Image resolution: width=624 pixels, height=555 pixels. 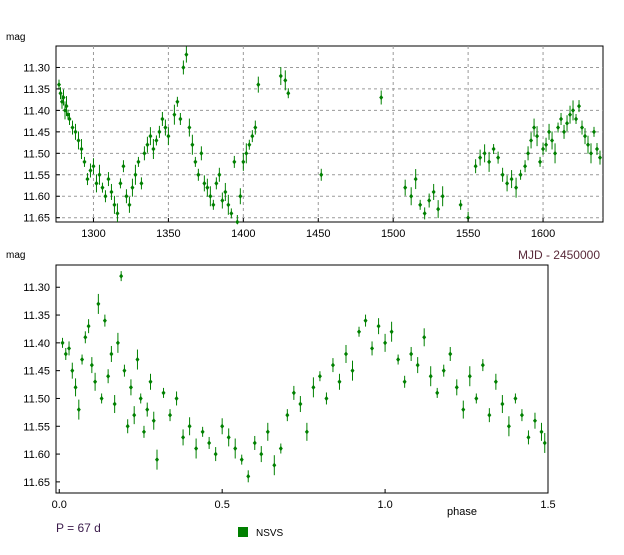 What do you see at coordinates (41, 143) in the screenshot?
I see `time-series-y-ticks: 11.30 11.35 11.40 11.45 11.50 11.55 11.60 11.65` at bounding box center [41, 143].